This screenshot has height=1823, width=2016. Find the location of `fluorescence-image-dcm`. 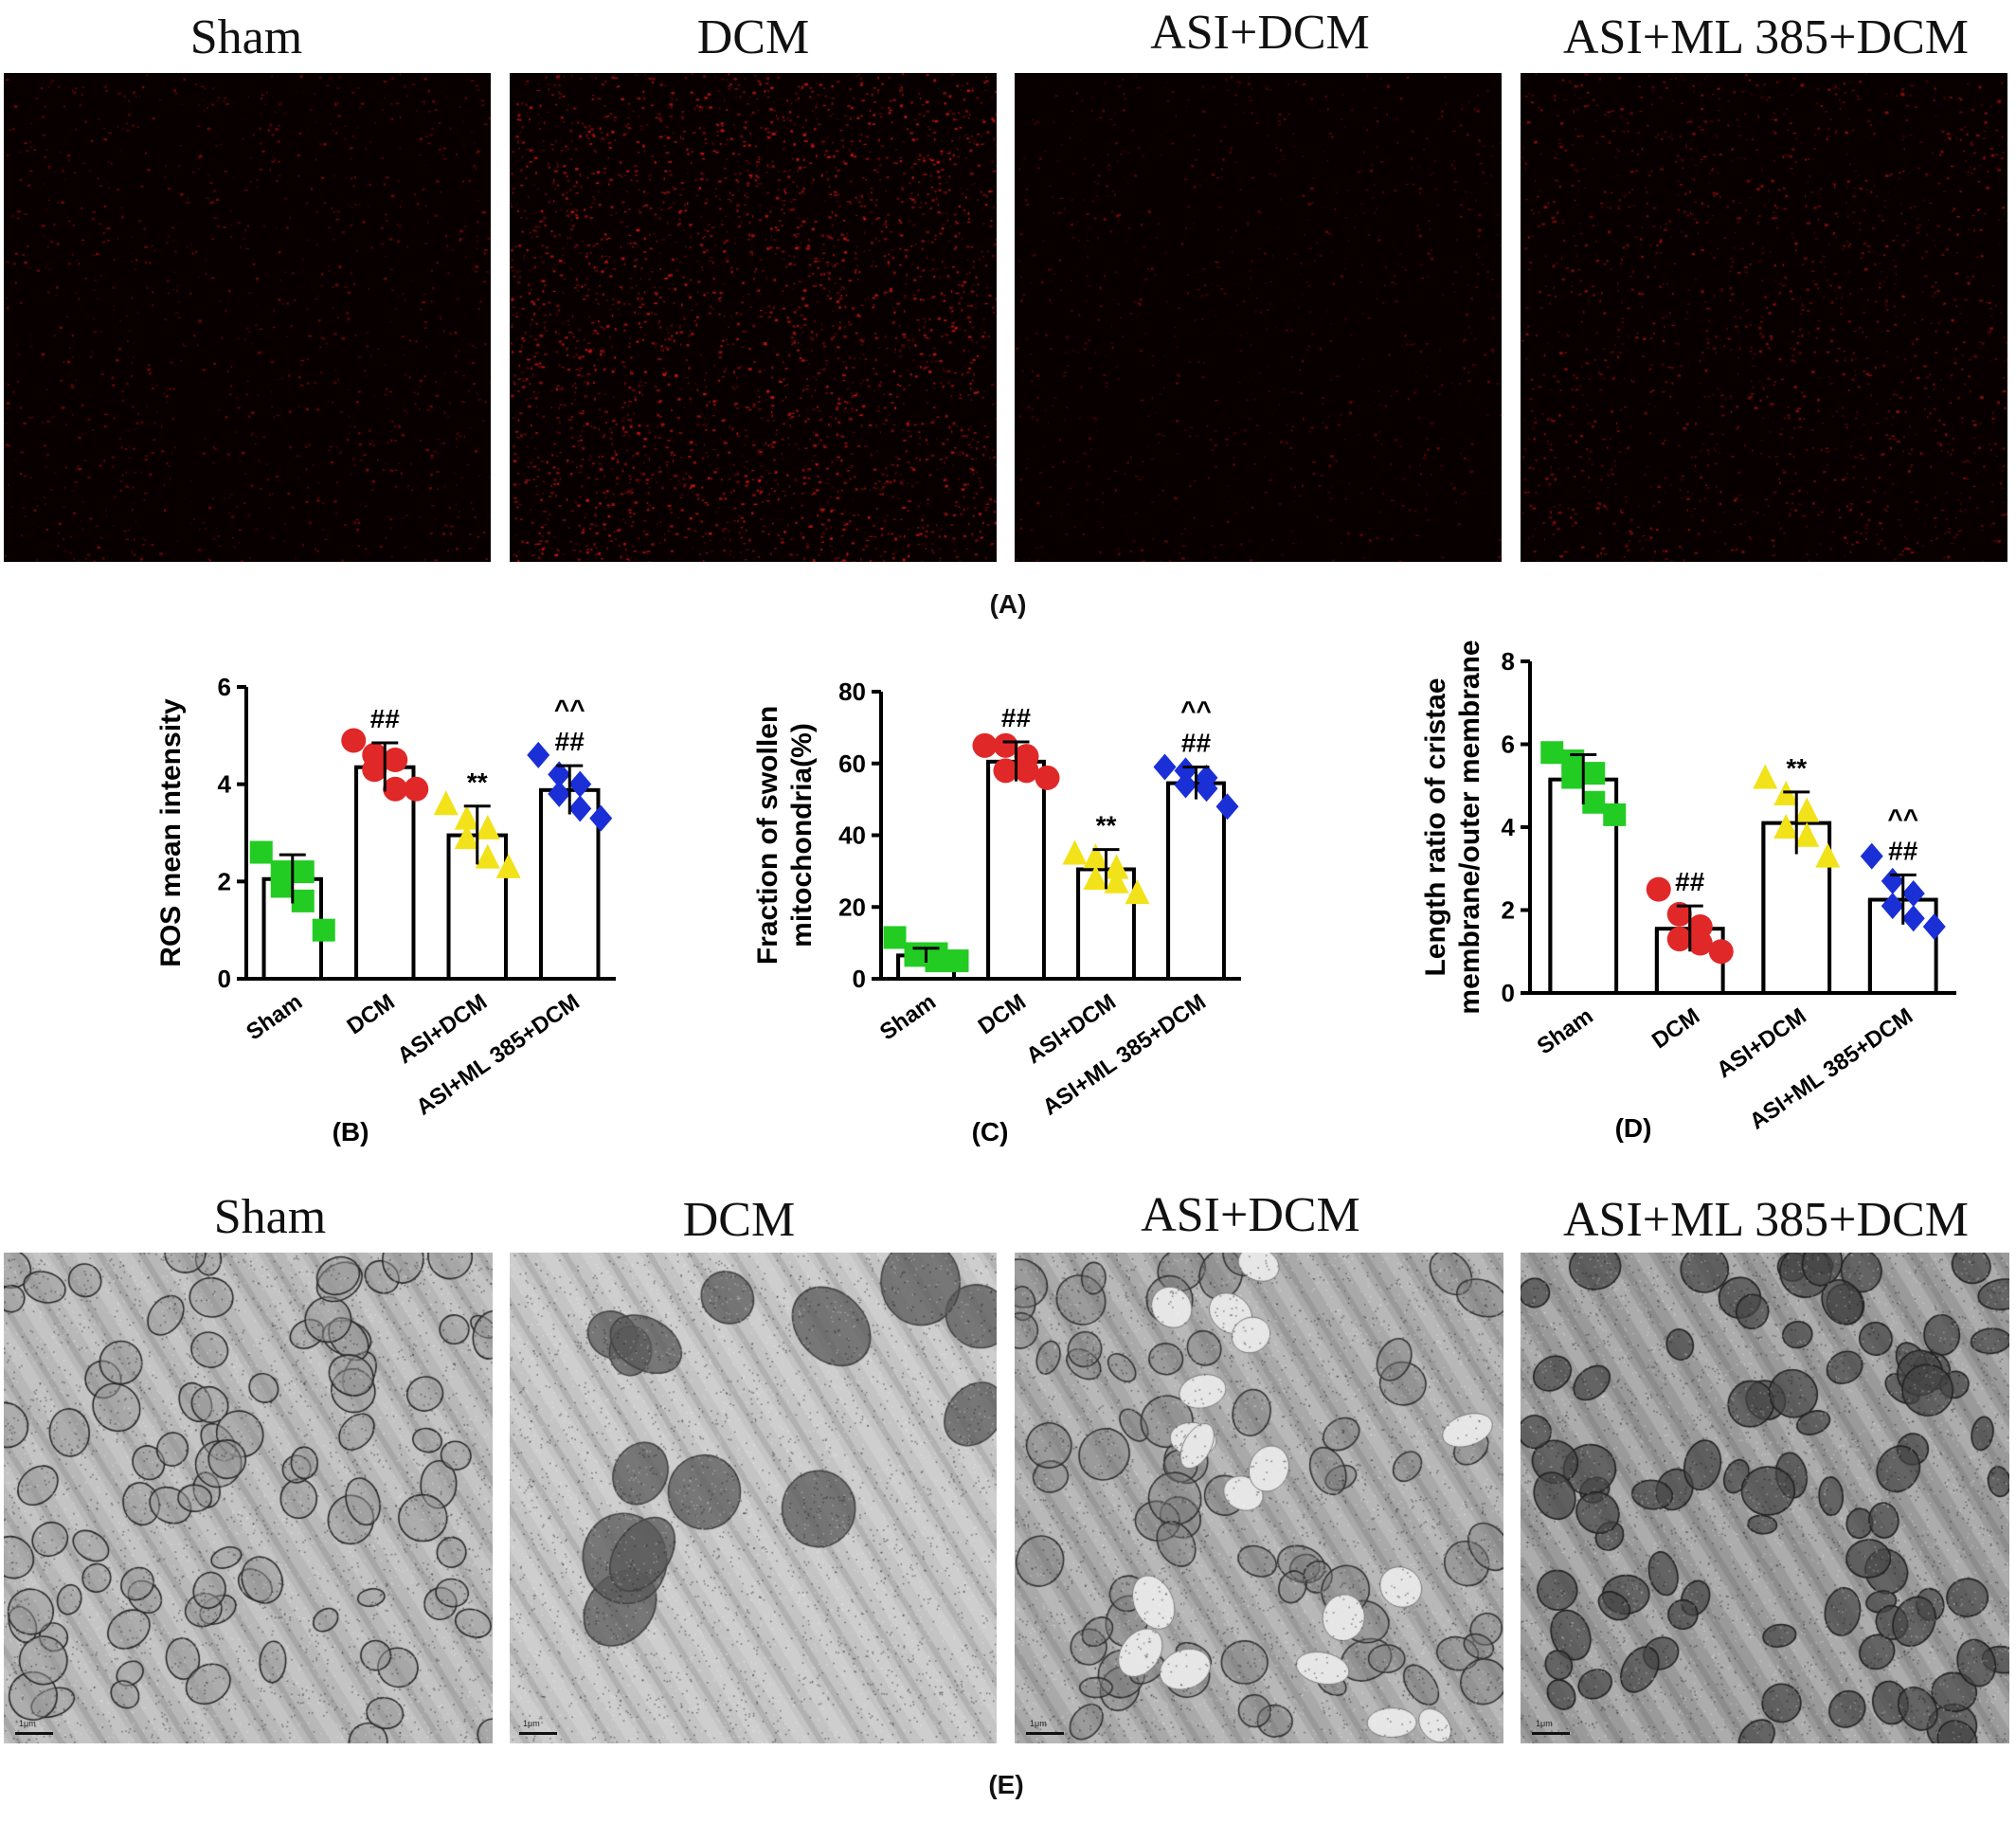

fluorescence-image-dcm is located at coordinates (753, 317).